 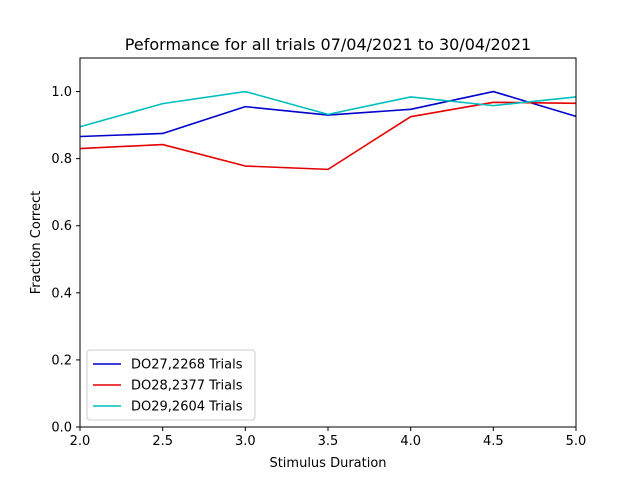 I want to click on y-tick-label: 0.8, so click(x=61, y=159).